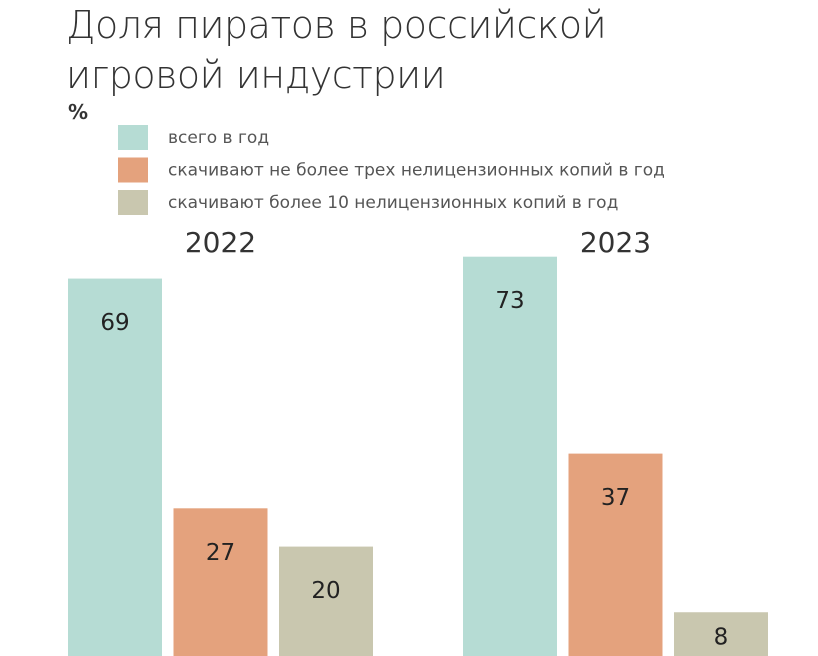  I want to click on value-label: 8, so click(721, 638).